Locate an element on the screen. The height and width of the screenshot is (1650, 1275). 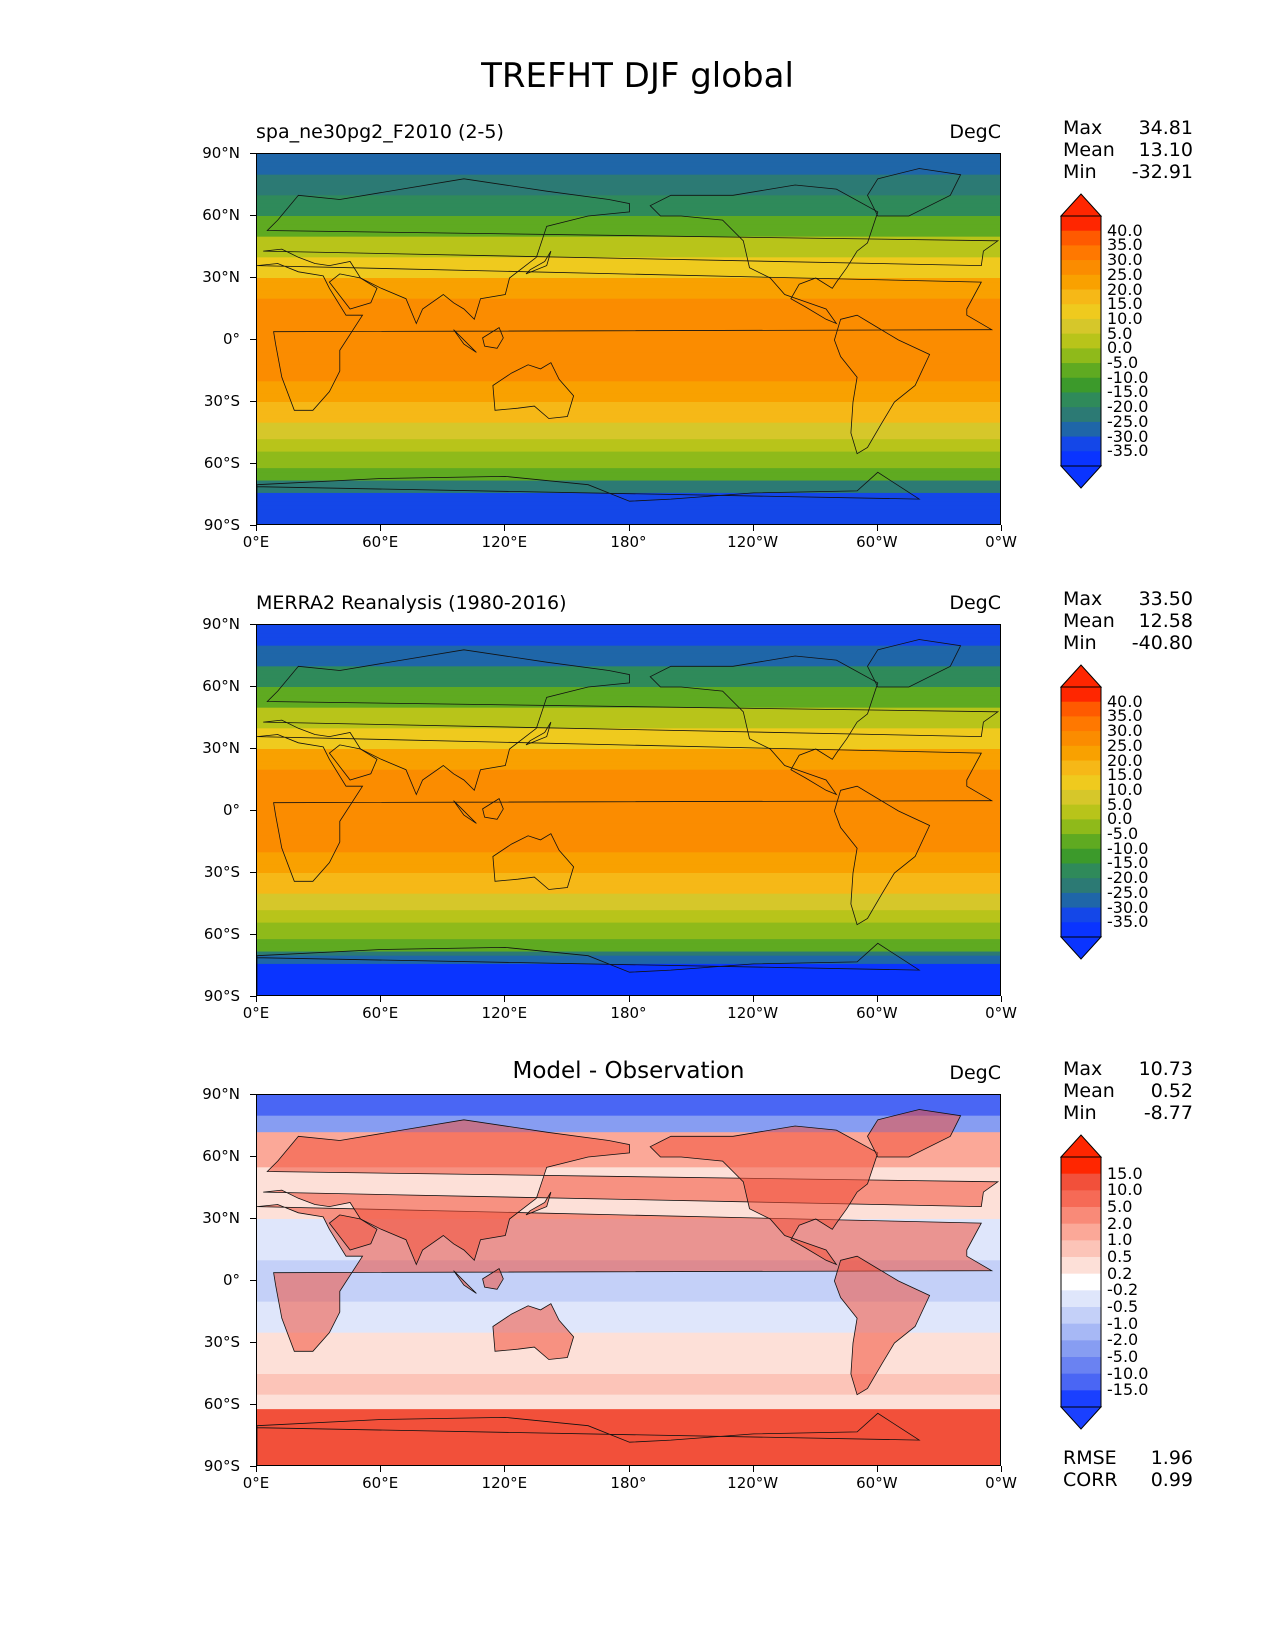
x-tick-label: 120°E is located at coordinates (504, 1483).